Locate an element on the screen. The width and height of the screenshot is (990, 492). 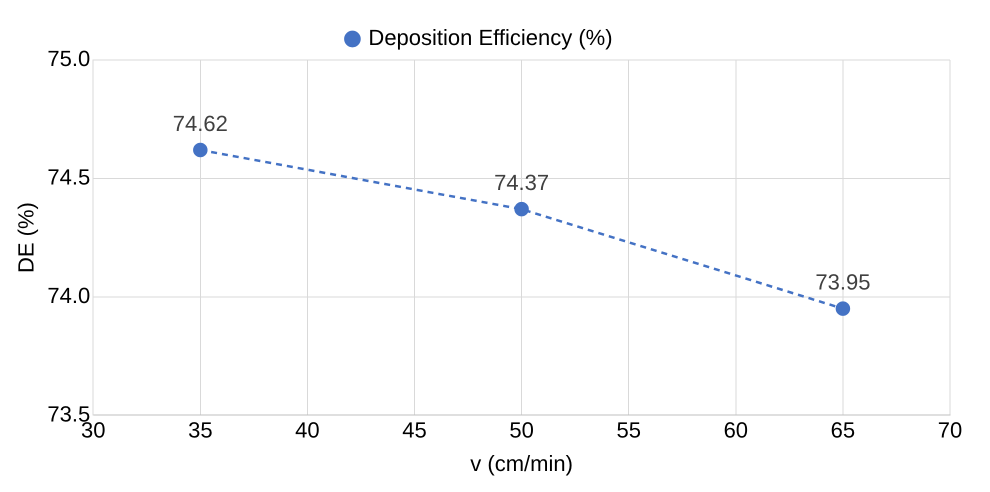
data-label: 74.62 is located at coordinates (200, 123).